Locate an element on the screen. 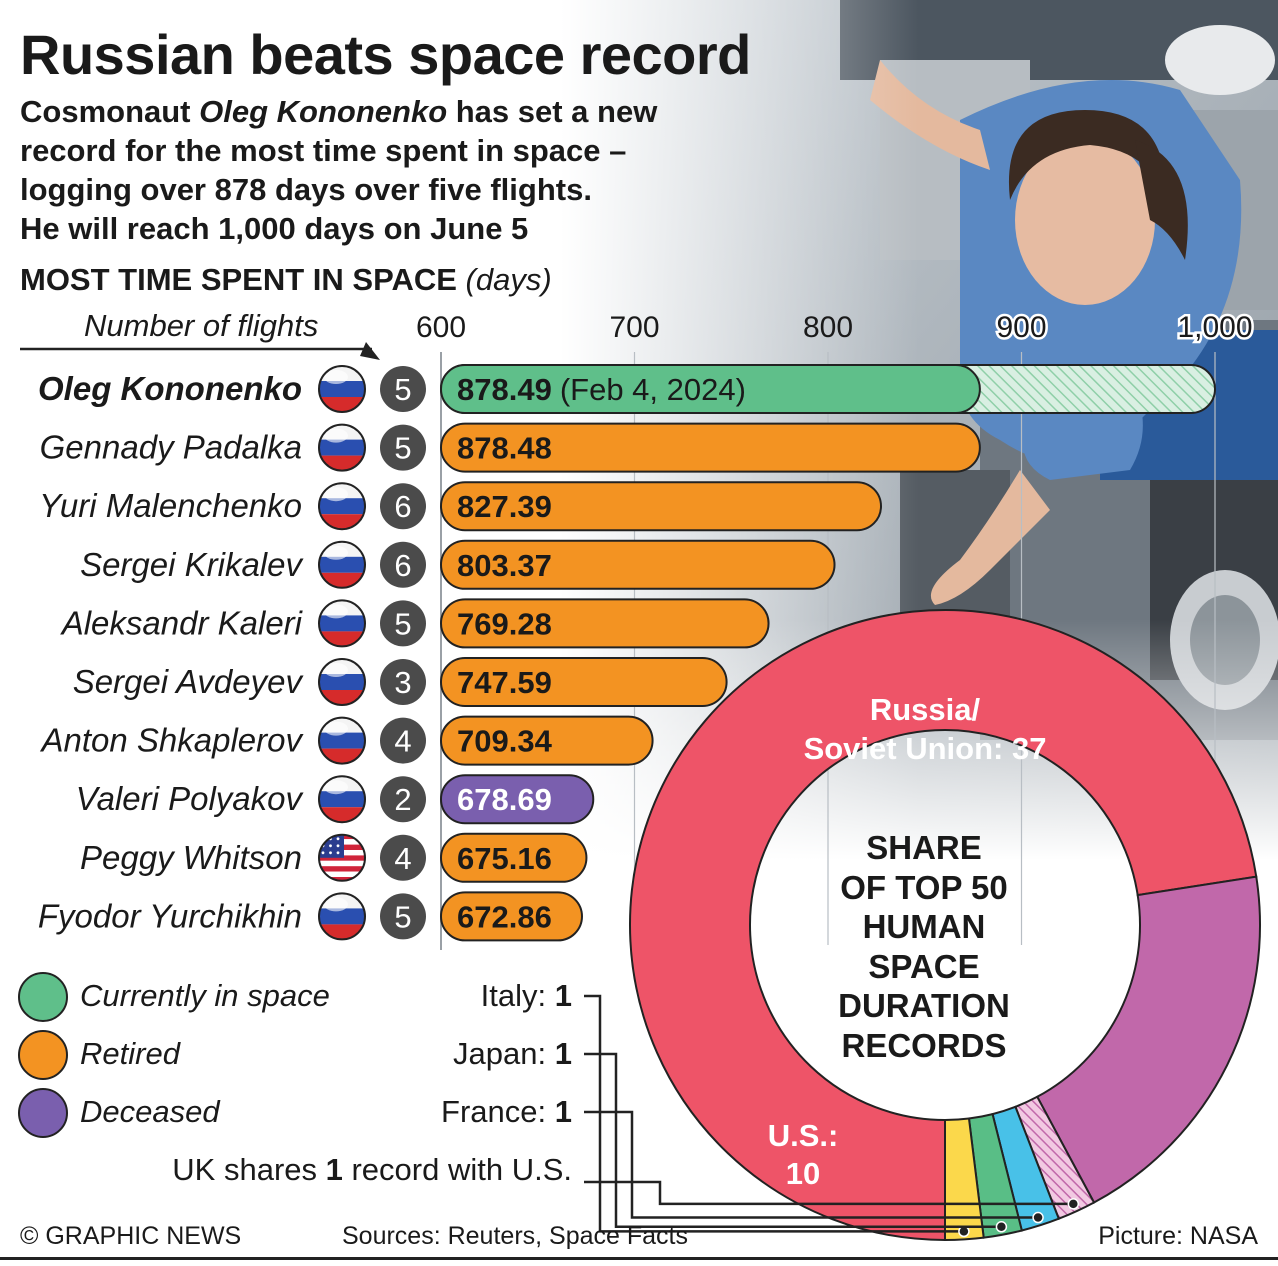 The height and width of the screenshot is (1266, 1278). bar-value-label: 672.86 is located at coordinates (504, 916).